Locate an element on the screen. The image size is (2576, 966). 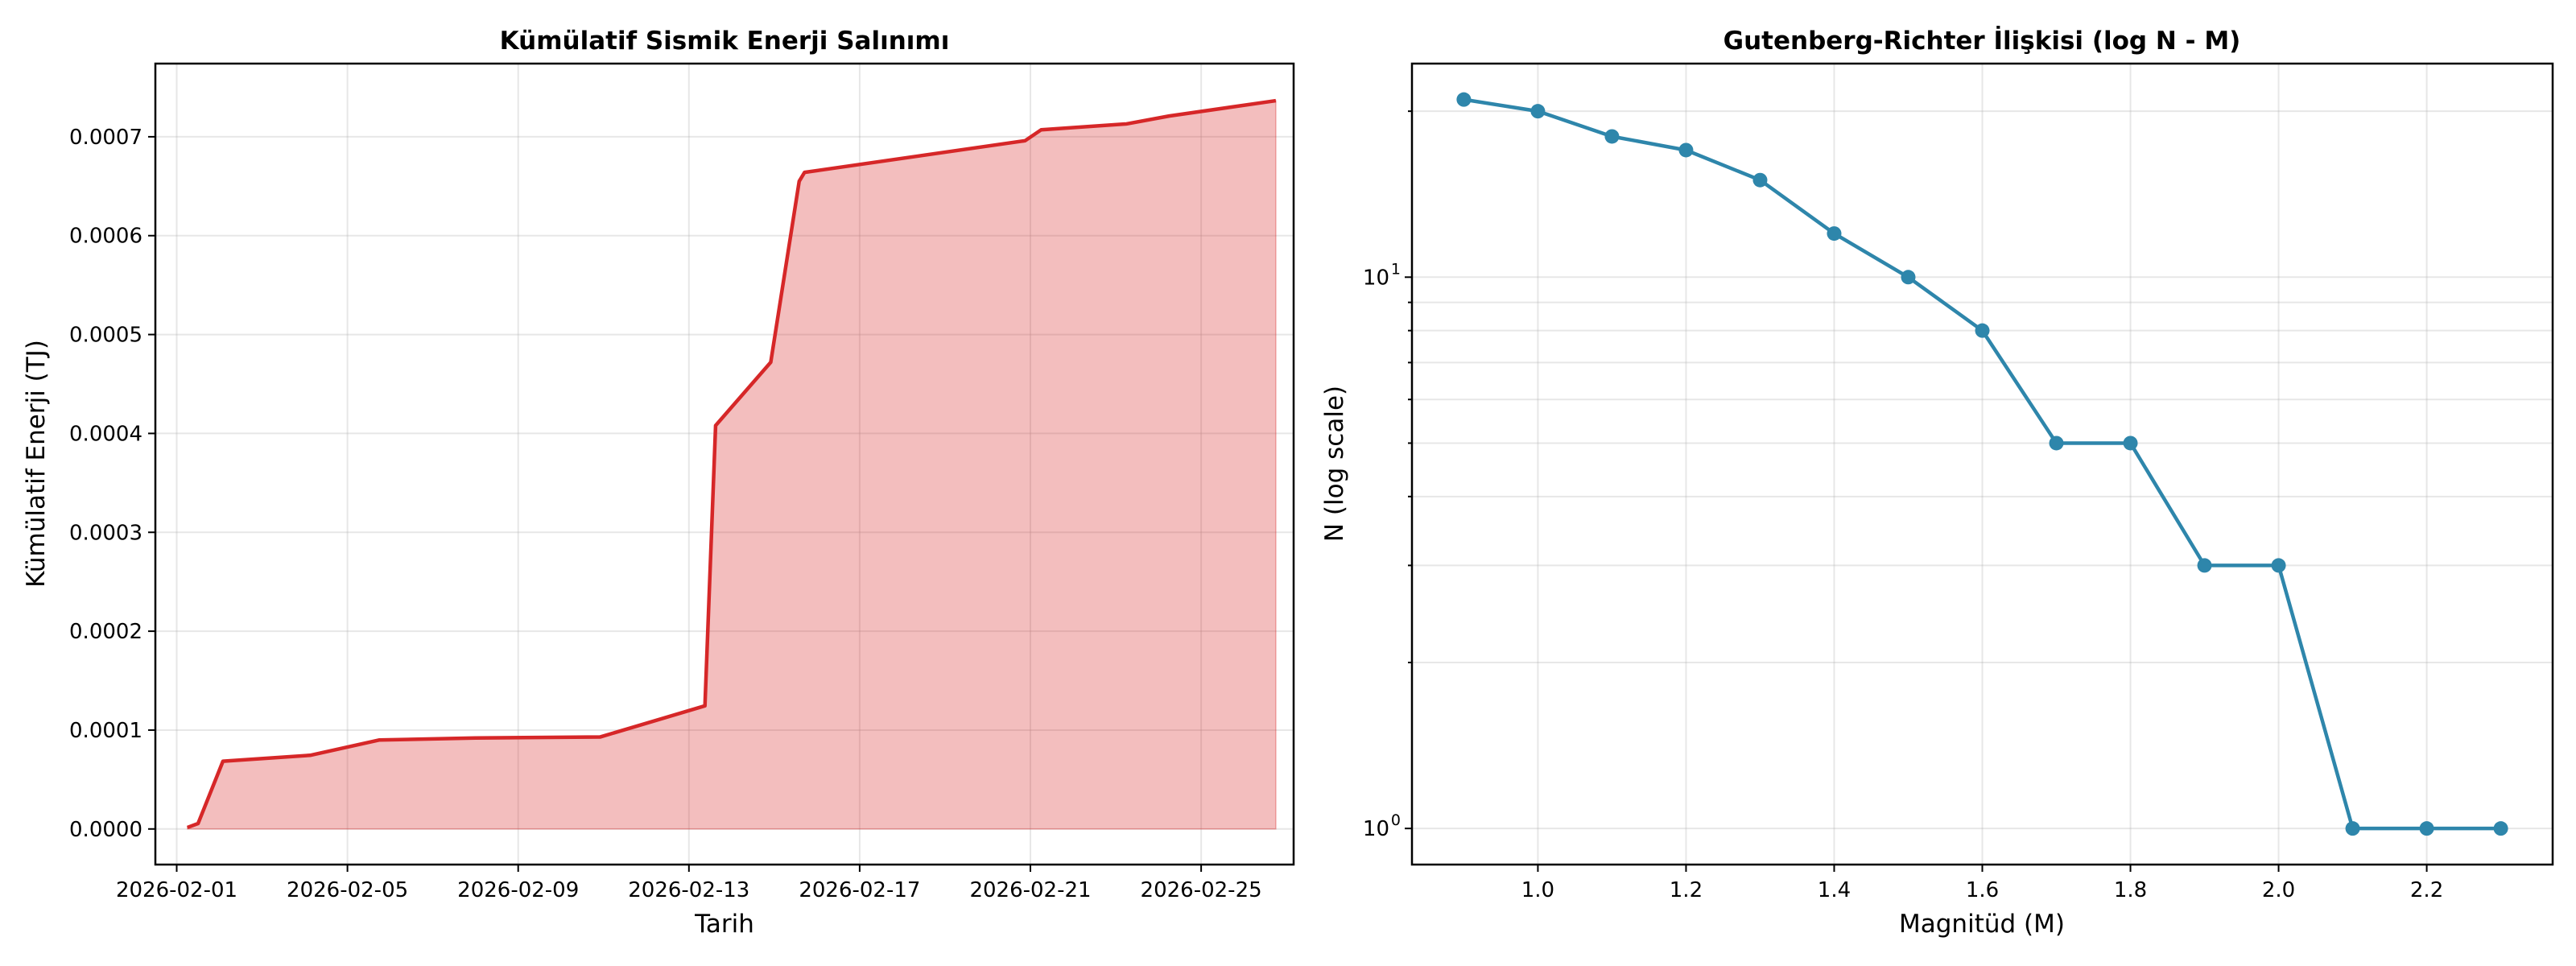
energy-y-tick-label: 0.0003 is located at coordinates (106, 533).